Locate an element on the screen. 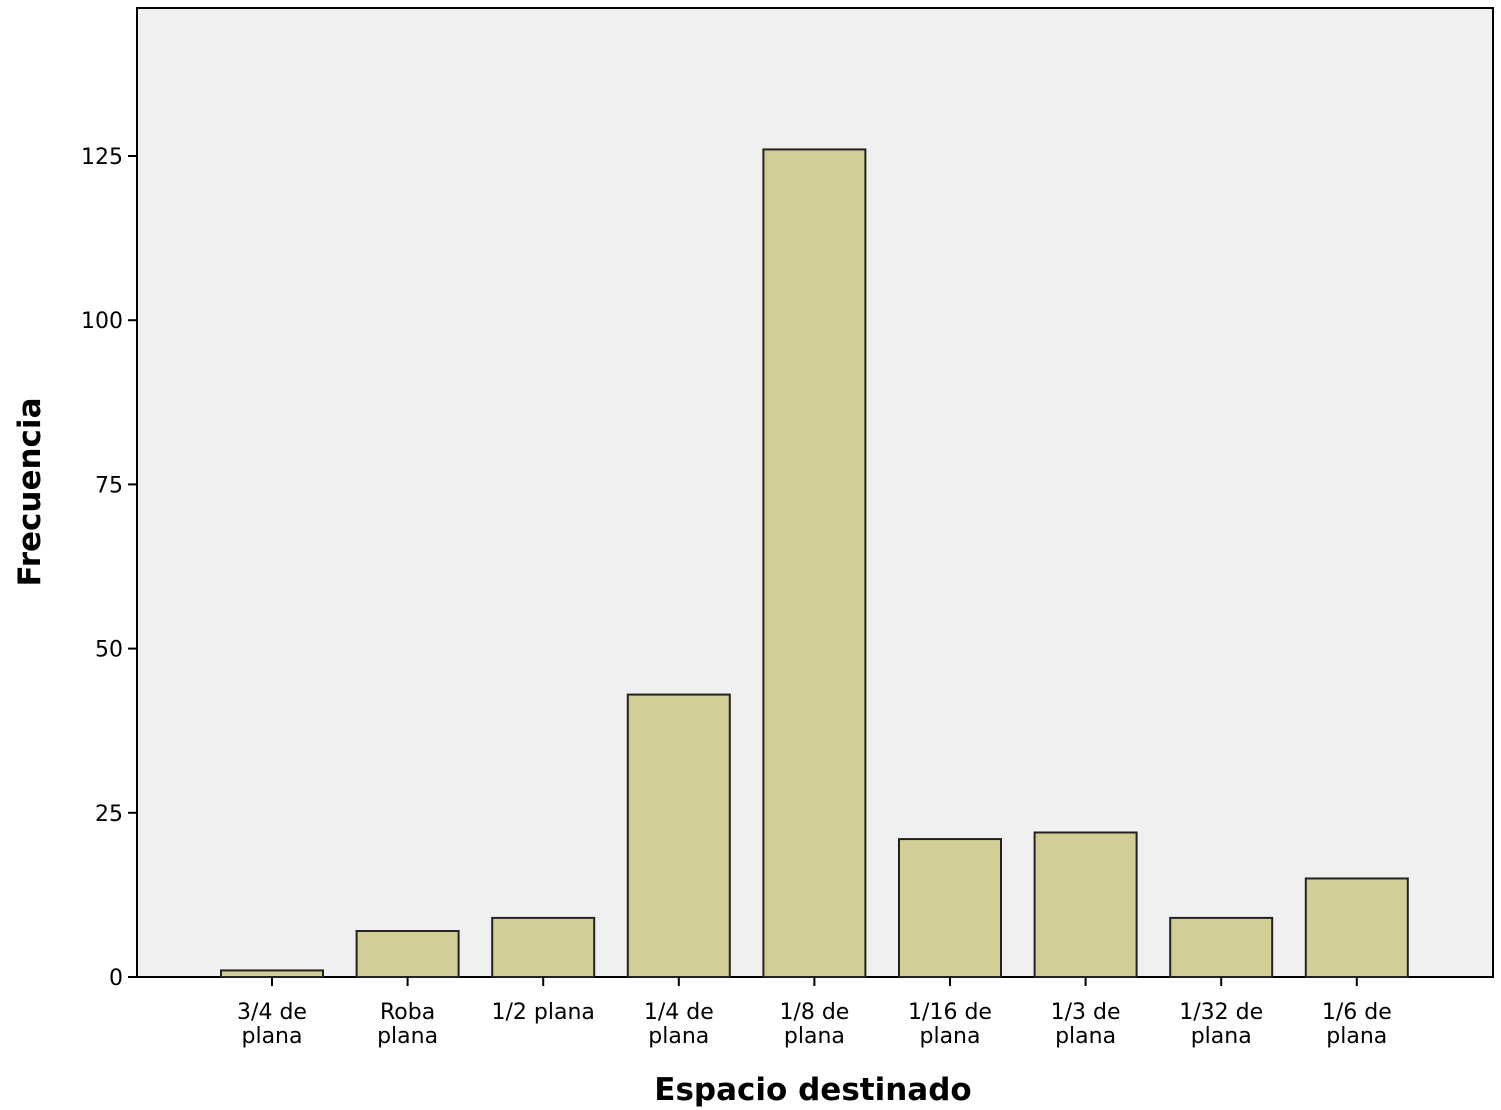 The image size is (1501, 1110). x-tick-label: 3/4 de plana is located at coordinates (272, 1024).